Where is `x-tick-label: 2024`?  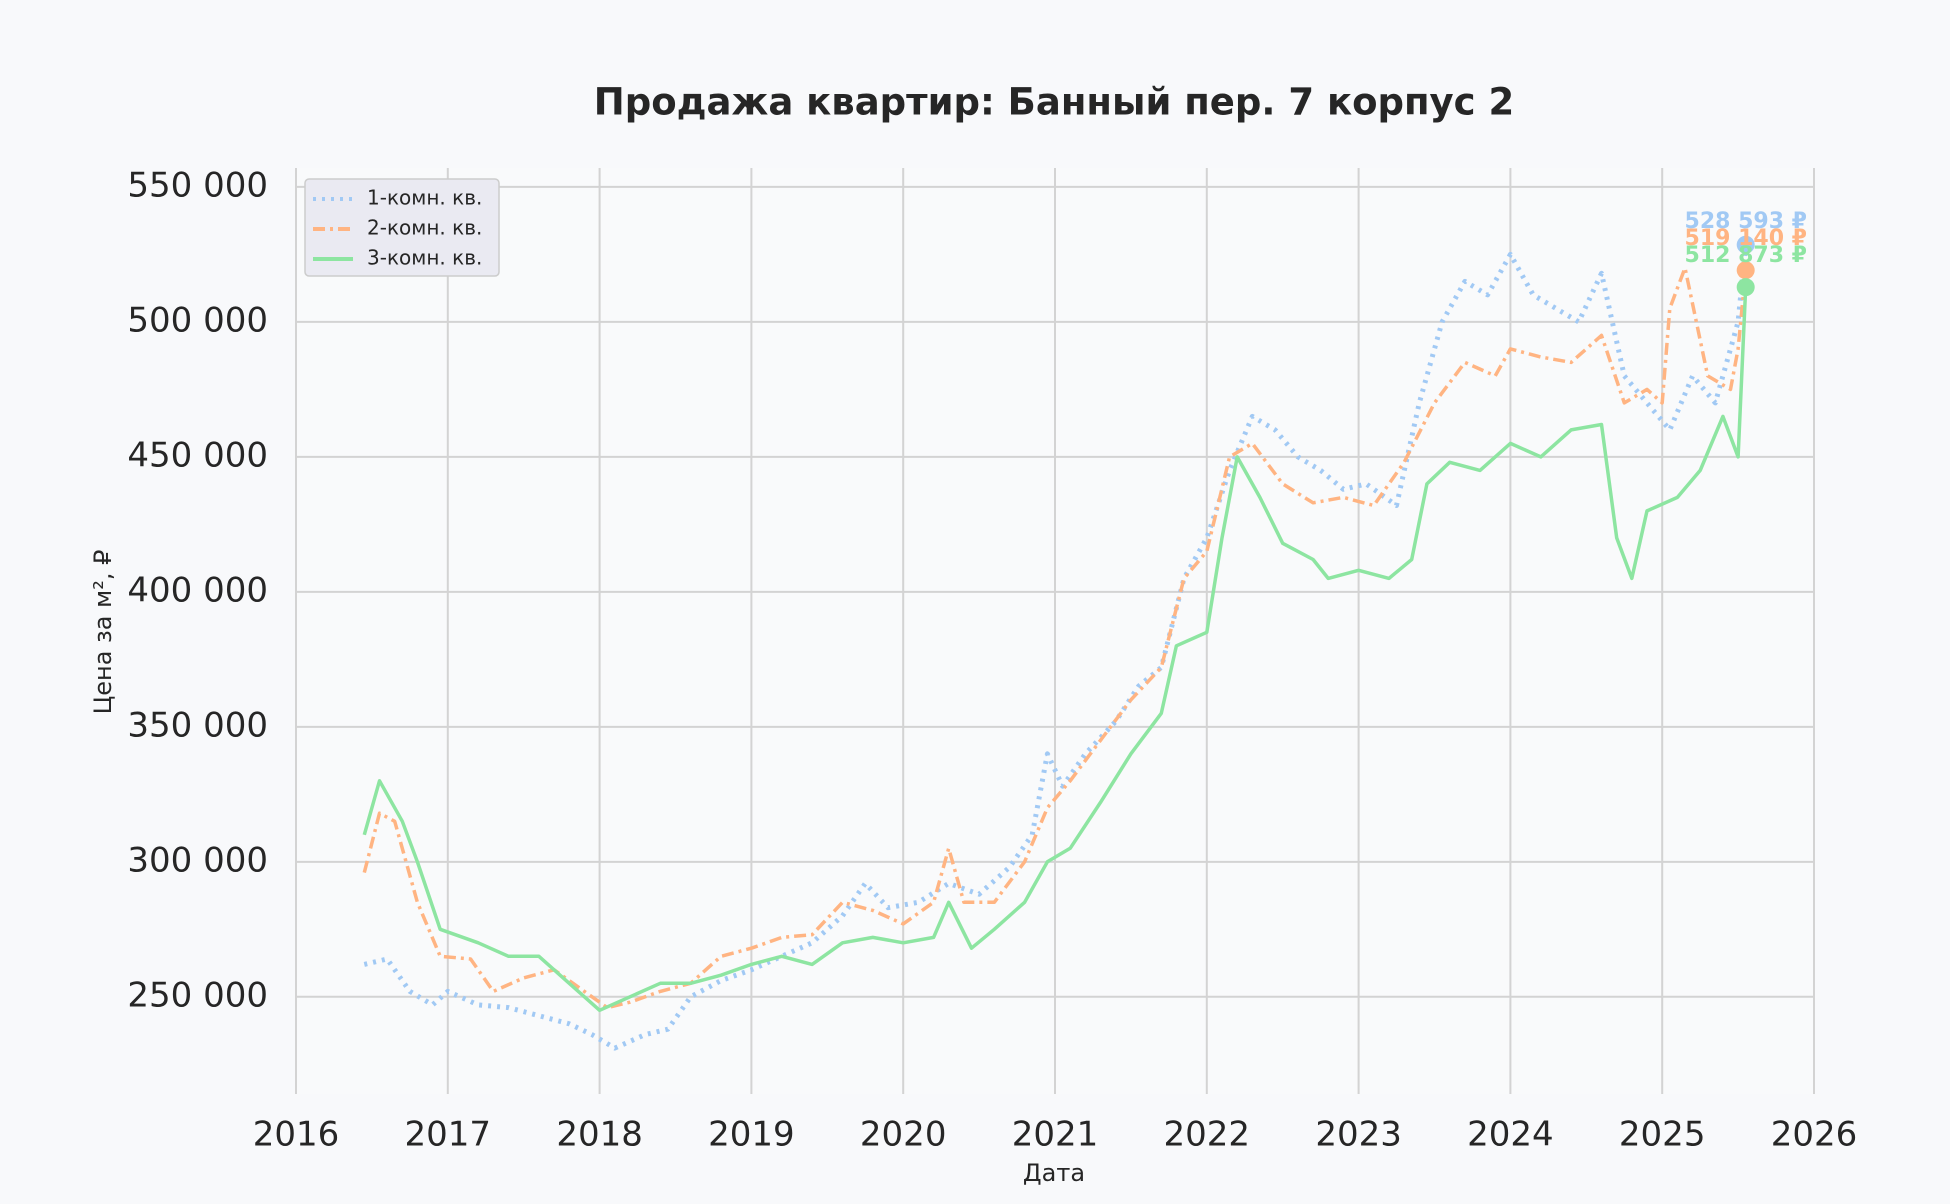 x-tick-label: 2024 is located at coordinates (1510, 1135).